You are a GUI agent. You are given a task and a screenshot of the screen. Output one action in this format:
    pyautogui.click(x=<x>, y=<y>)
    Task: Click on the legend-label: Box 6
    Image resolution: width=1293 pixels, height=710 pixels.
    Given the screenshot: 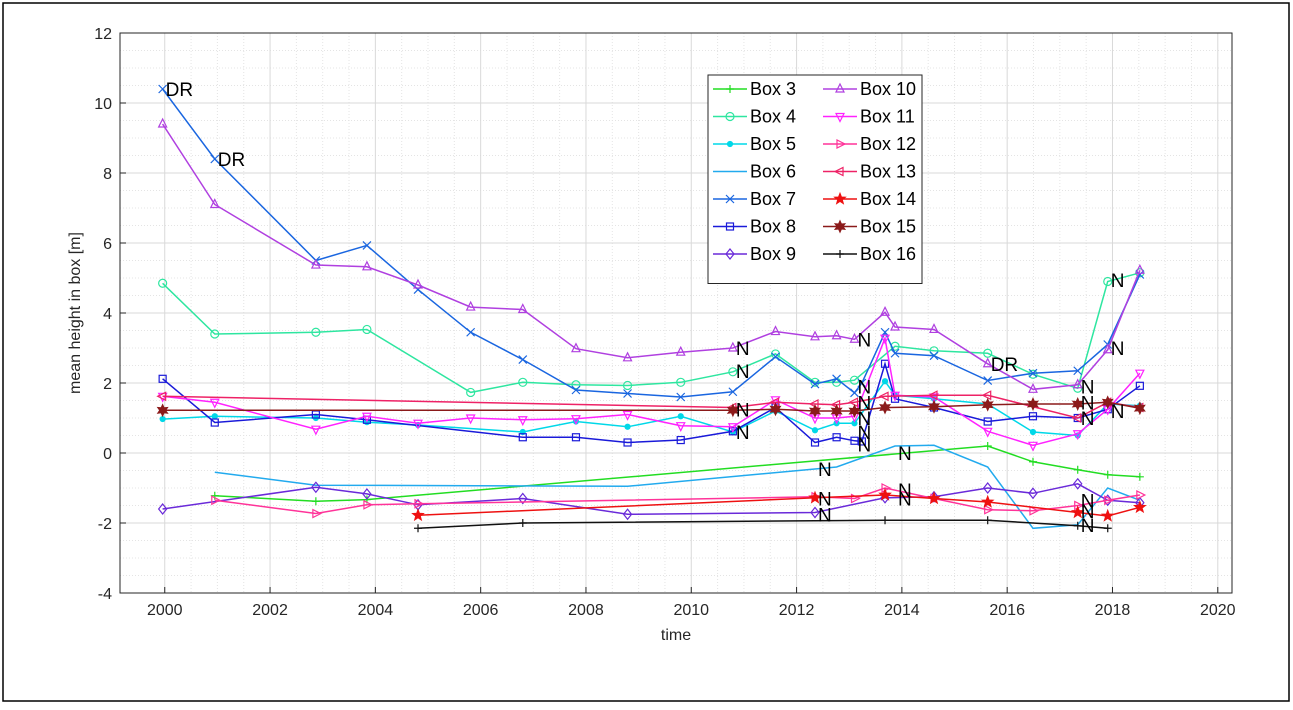 What is the action you would take?
    pyautogui.click(x=773, y=172)
    